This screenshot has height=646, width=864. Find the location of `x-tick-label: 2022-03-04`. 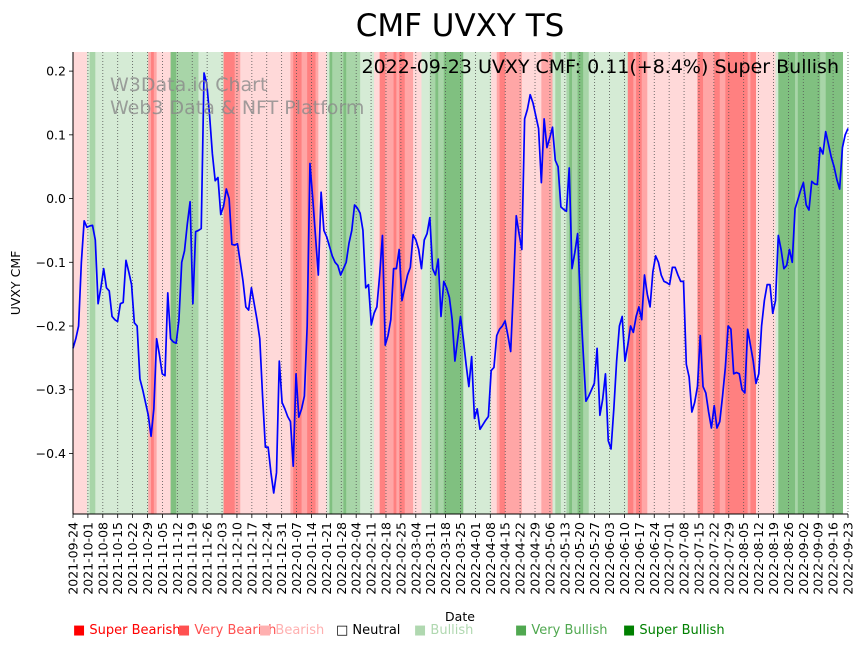

x-tick-label: 2022-03-04 is located at coordinates (415, 558).